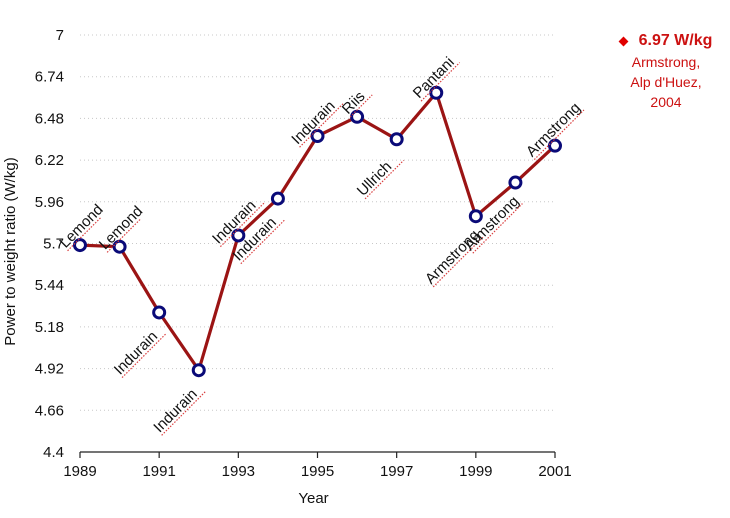 This screenshot has width=730, height=518. Describe the element at coordinates (313, 498) in the screenshot. I see `x-axis-title: Year` at that location.